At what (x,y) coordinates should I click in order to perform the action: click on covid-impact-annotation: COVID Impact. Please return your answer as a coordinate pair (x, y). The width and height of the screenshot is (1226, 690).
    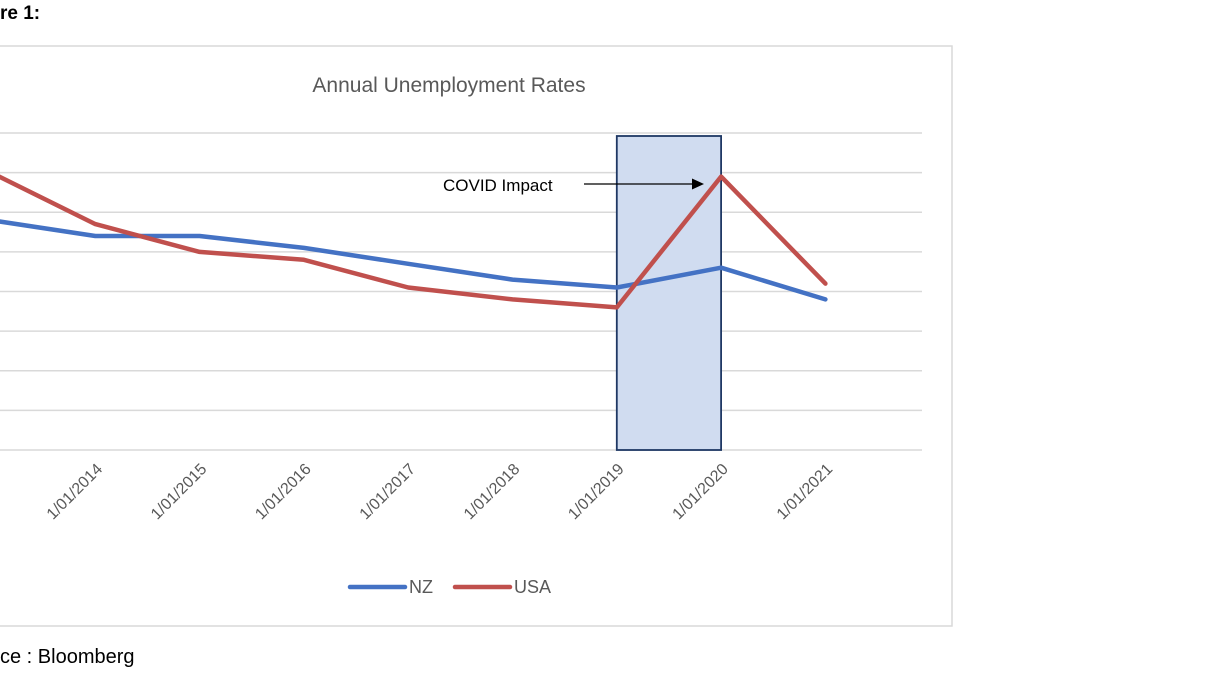
    Looking at the image, I should click on (498, 185).